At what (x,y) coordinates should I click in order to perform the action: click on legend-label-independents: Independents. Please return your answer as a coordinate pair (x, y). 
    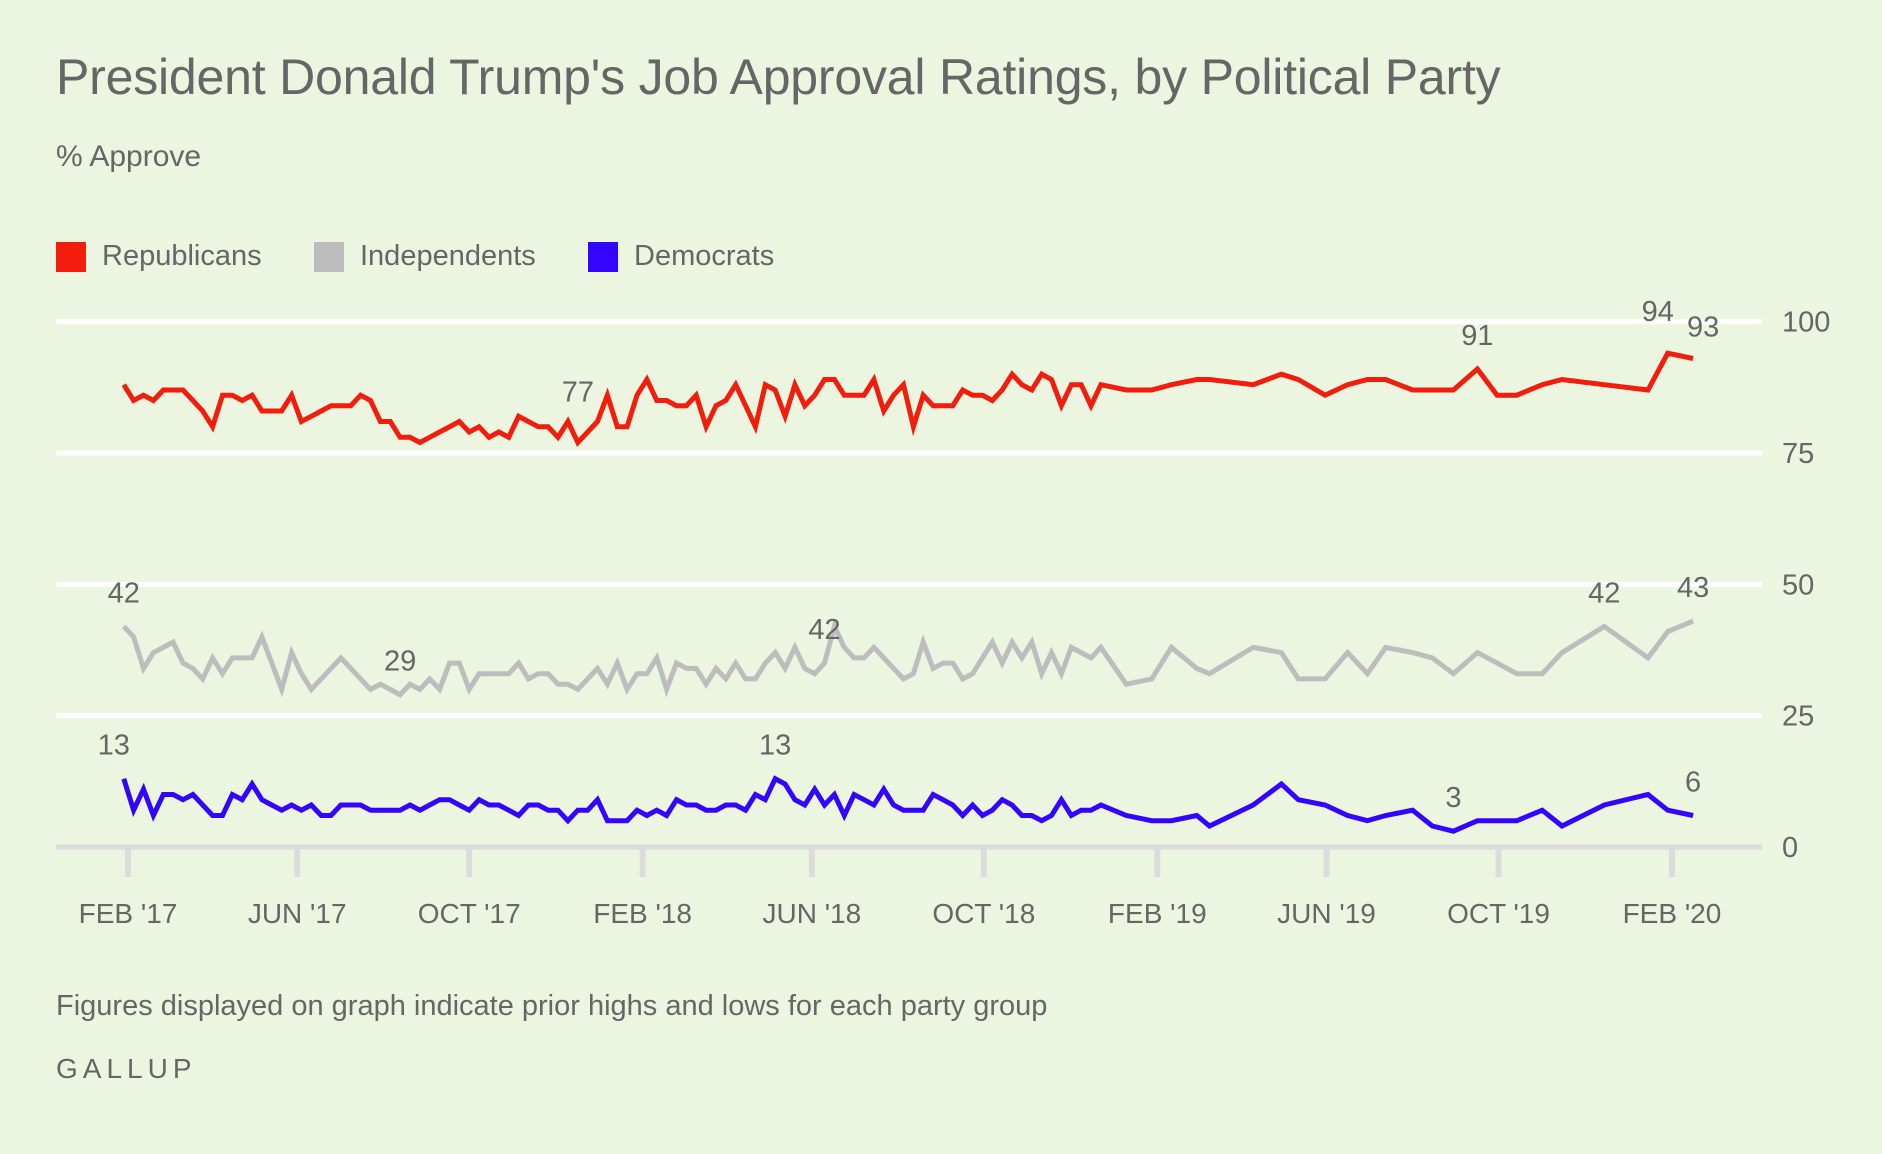
    Looking at the image, I should click on (448, 256).